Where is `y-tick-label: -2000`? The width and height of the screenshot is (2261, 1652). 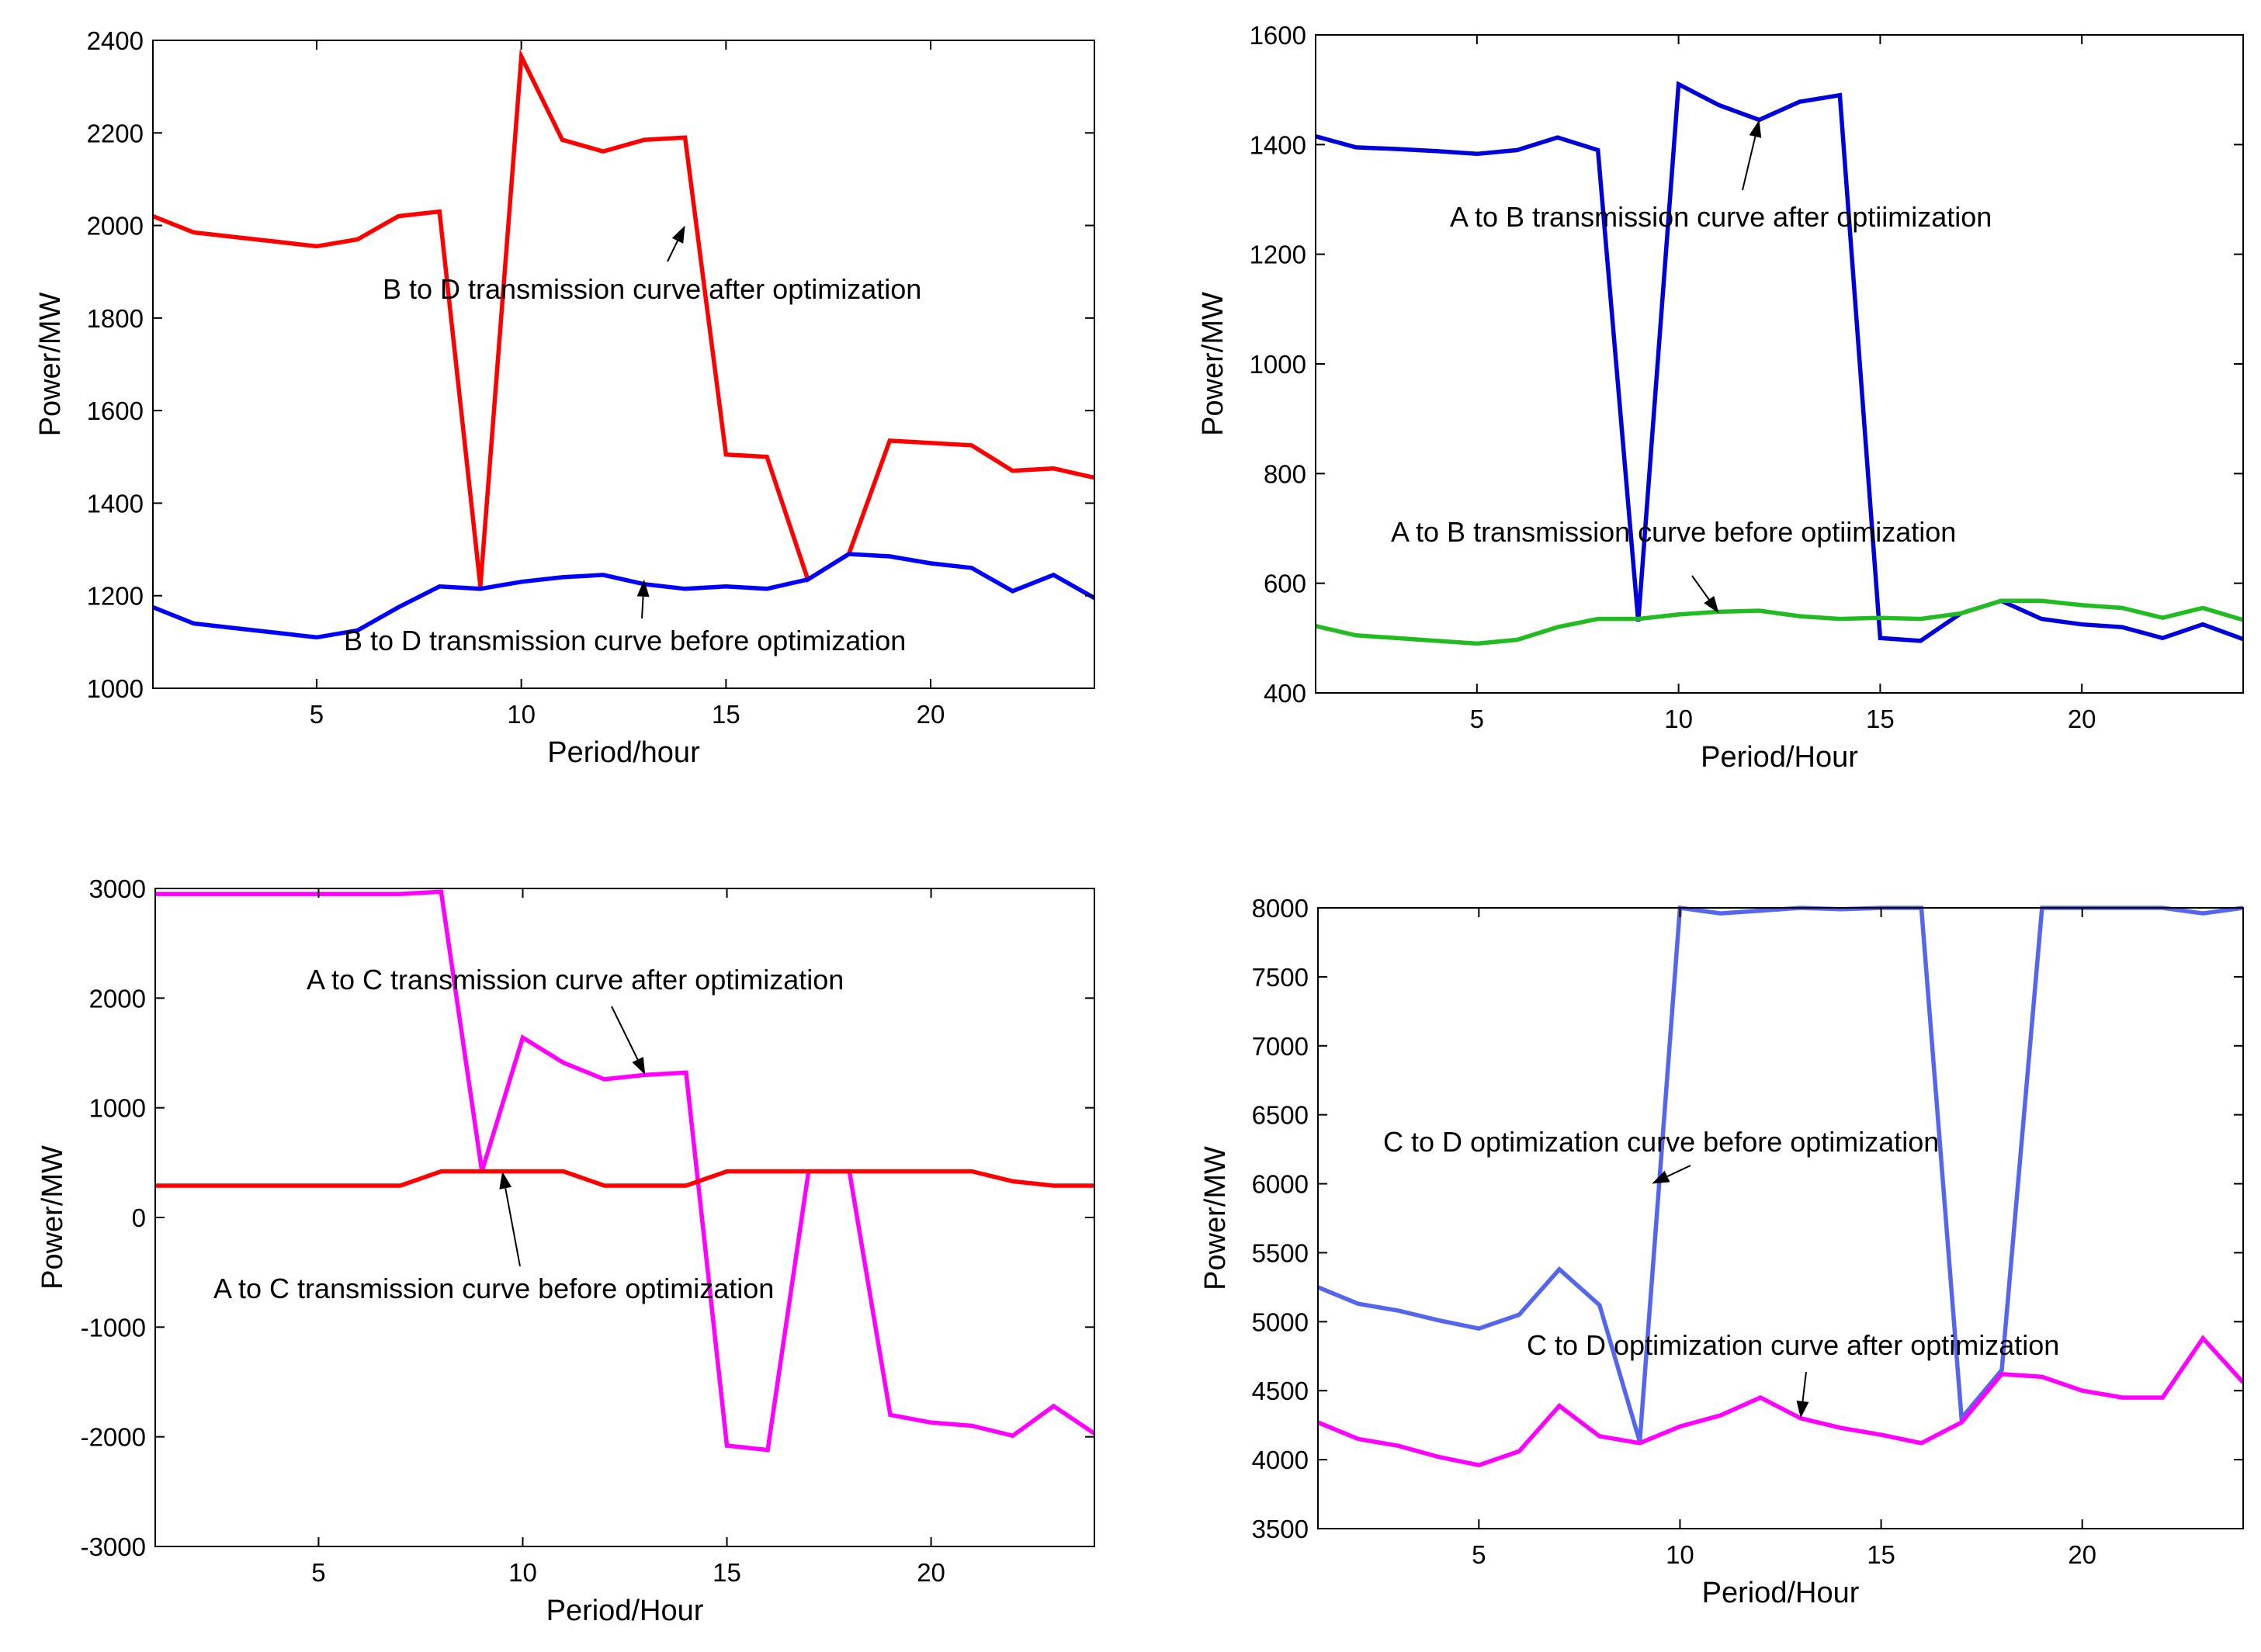
y-tick-label: -2000 is located at coordinates (113, 1437).